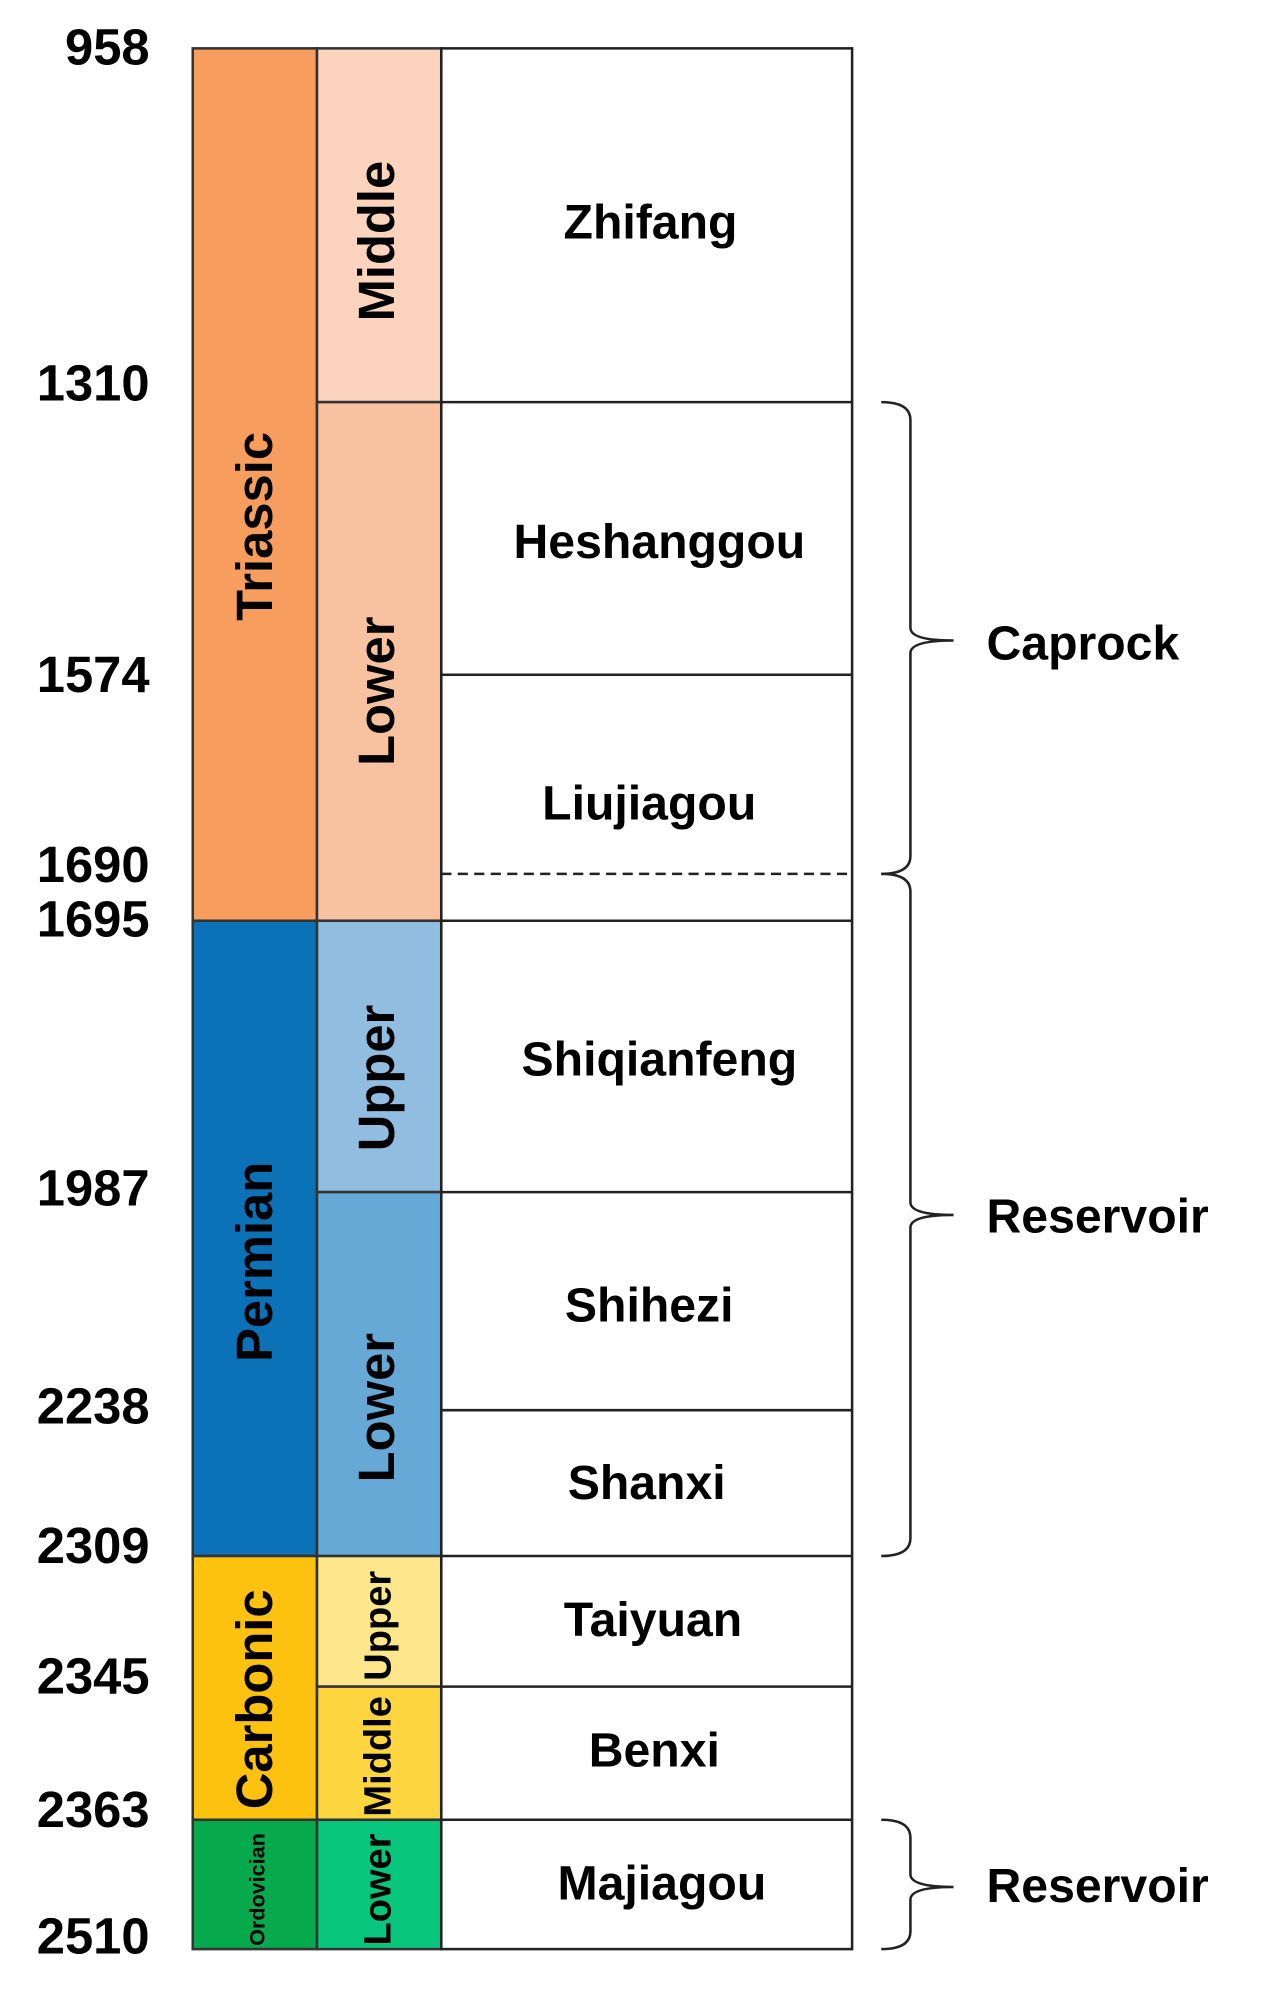 Image resolution: width=1268 pixels, height=2000 pixels. I want to click on system-label: Ordovician, so click(256, 1889).